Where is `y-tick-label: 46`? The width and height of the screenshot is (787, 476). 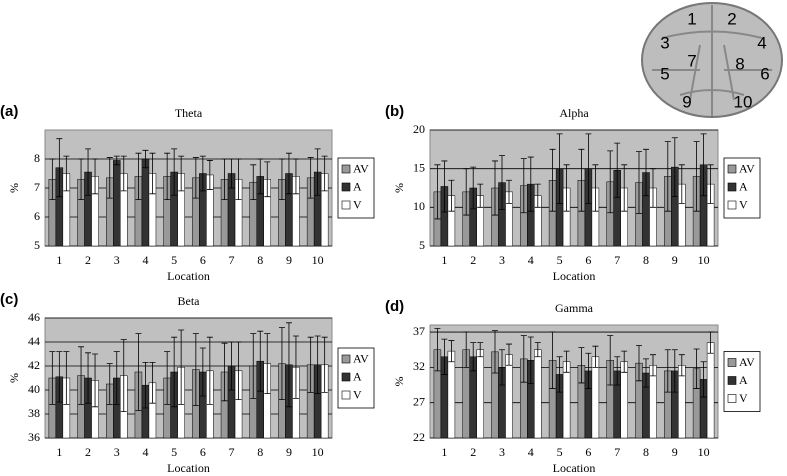 y-tick-label: 46 is located at coordinates (34, 317).